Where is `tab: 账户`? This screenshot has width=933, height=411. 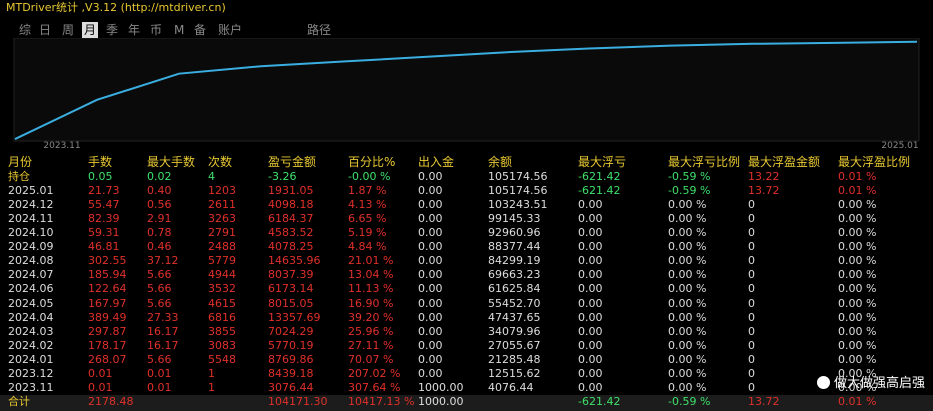 tab: 账户 is located at coordinates (230, 30).